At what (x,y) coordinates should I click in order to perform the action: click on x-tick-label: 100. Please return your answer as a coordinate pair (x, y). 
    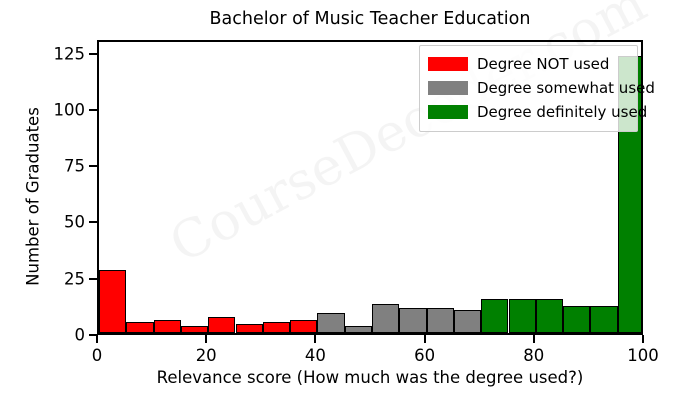
    Looking at the image, I should click on (643, 355).